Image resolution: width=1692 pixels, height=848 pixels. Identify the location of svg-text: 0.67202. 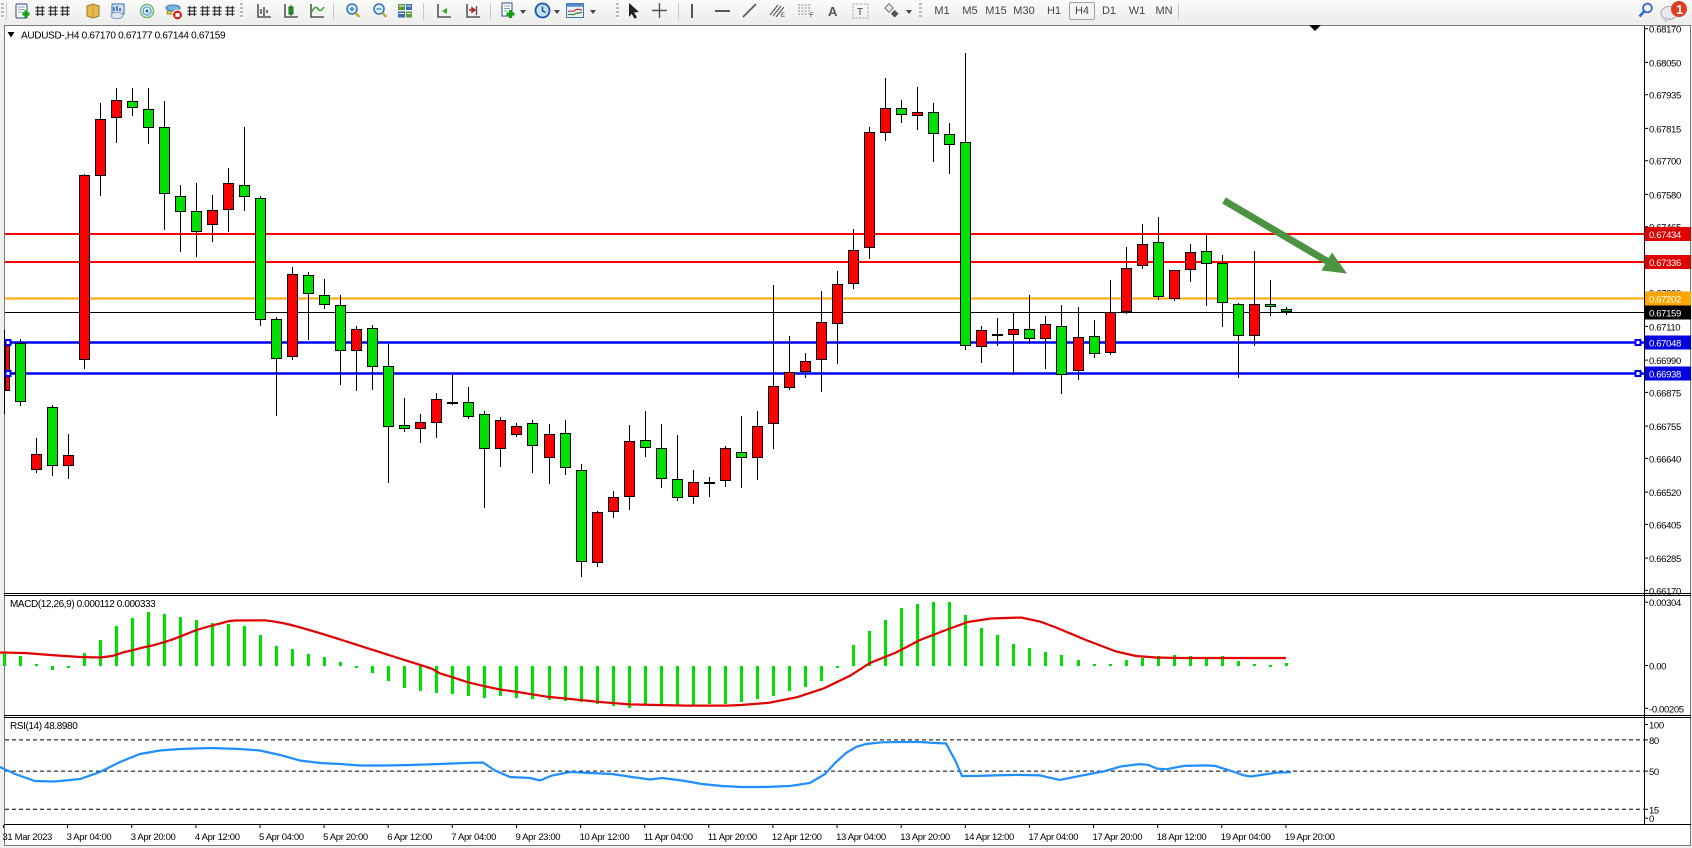
(1665, 300).